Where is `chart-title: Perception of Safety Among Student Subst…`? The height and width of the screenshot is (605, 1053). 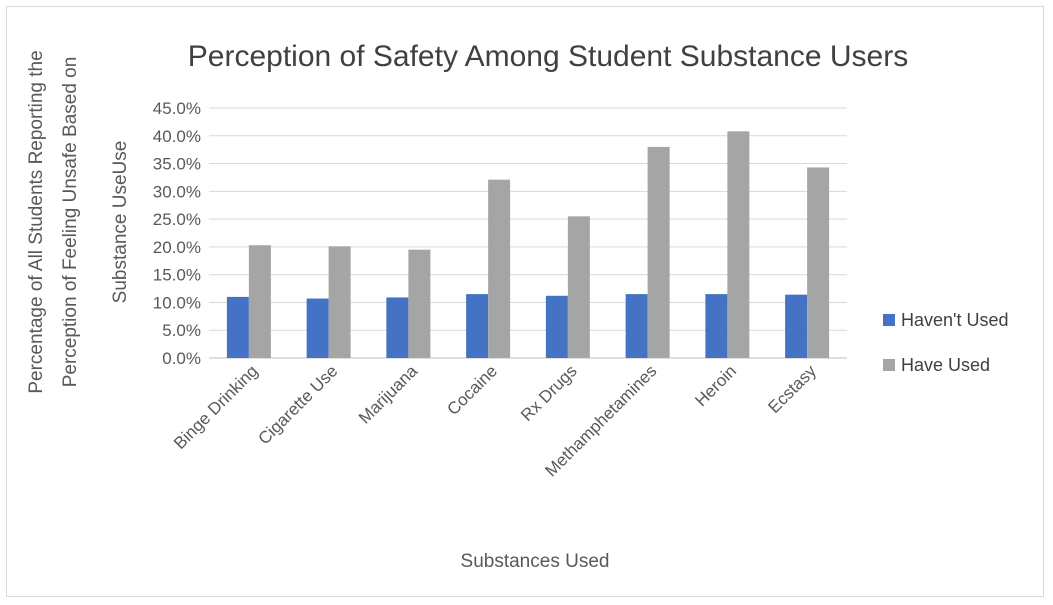 chart-title: Perception of Safety Among Student Subst… is located at coordinates (548, 56).